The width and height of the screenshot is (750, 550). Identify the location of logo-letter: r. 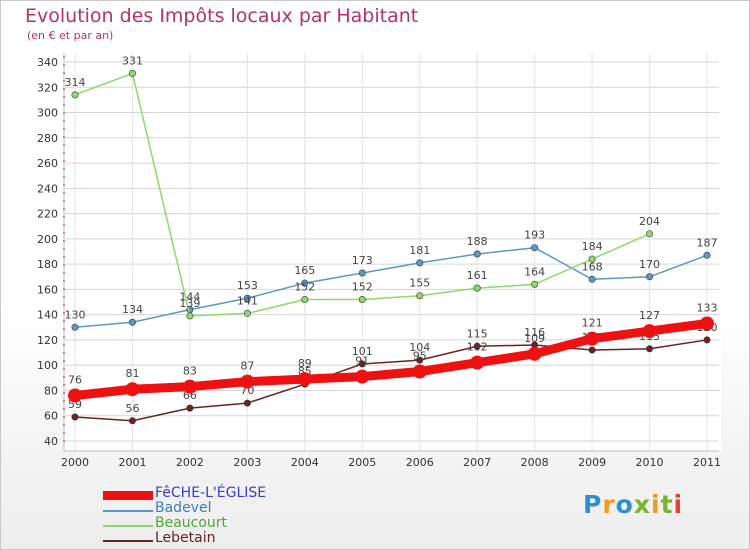
(609, 504).